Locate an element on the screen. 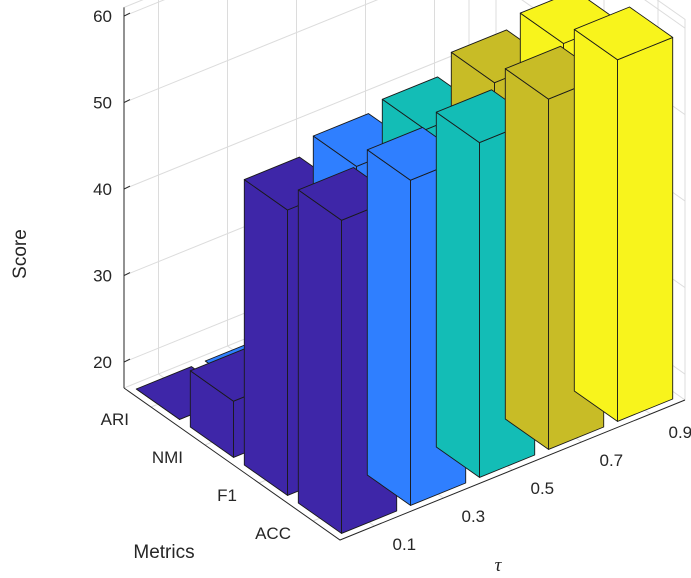 The width and height of the screenshot is (691, 578). x-tick-label: 0.9 is located at coordinates (680, 432).